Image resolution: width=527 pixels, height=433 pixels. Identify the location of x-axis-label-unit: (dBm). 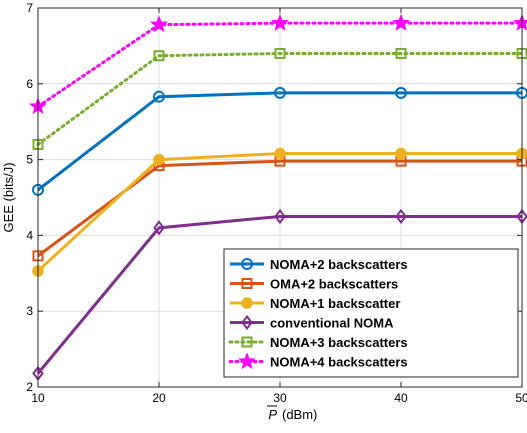
(299, 414).